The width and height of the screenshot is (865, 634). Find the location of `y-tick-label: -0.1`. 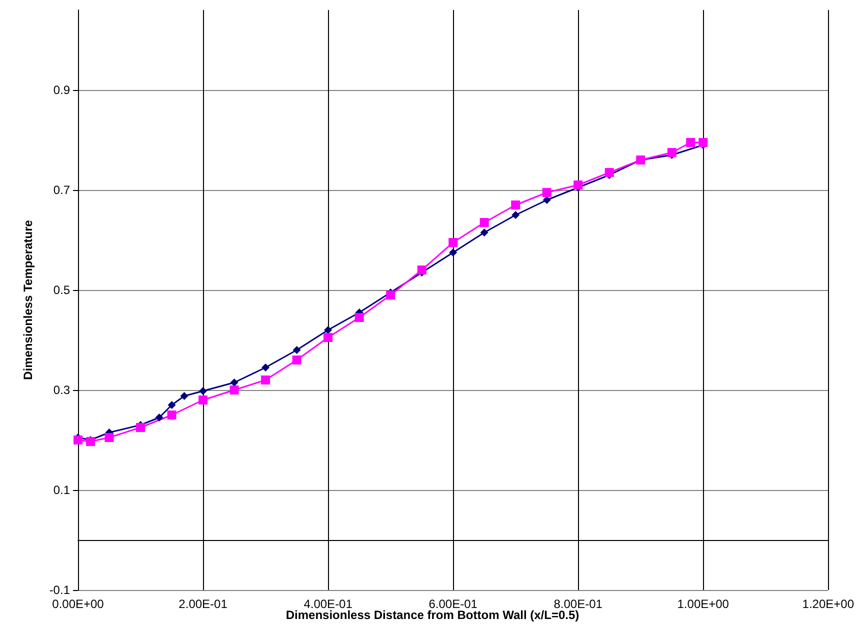

y-tick-label: -0.1 is located at coordinates (59, 590).